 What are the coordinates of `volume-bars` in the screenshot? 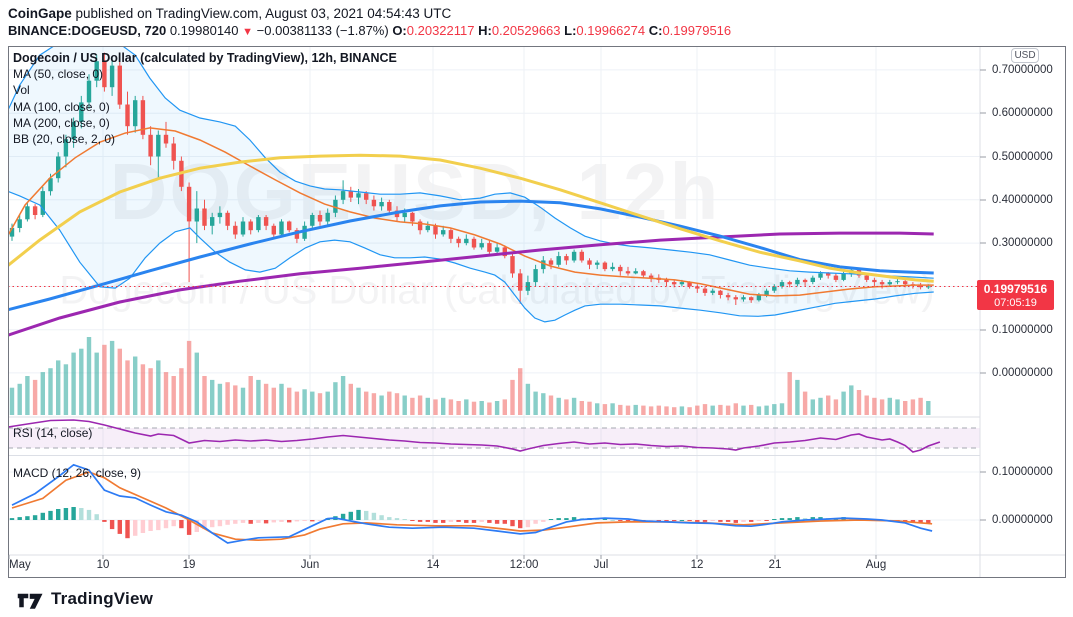 It's located at (470, 376).